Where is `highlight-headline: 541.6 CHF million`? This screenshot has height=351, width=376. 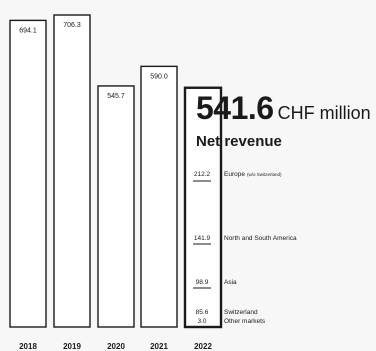
highlight-headline: 541.6 CHF million is located at coordinates (283, 108).